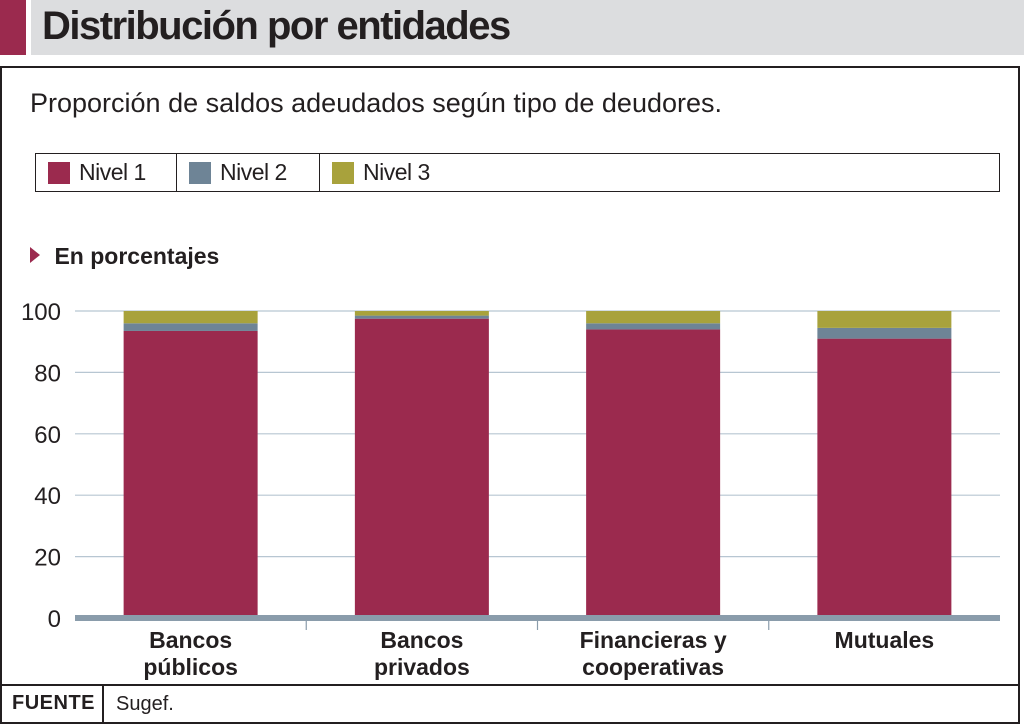 Image resolution: width=1024 pixels, height=726 pixels. I want to click on legend-label-nivel-3: Nivel 3, so click(396, 172).